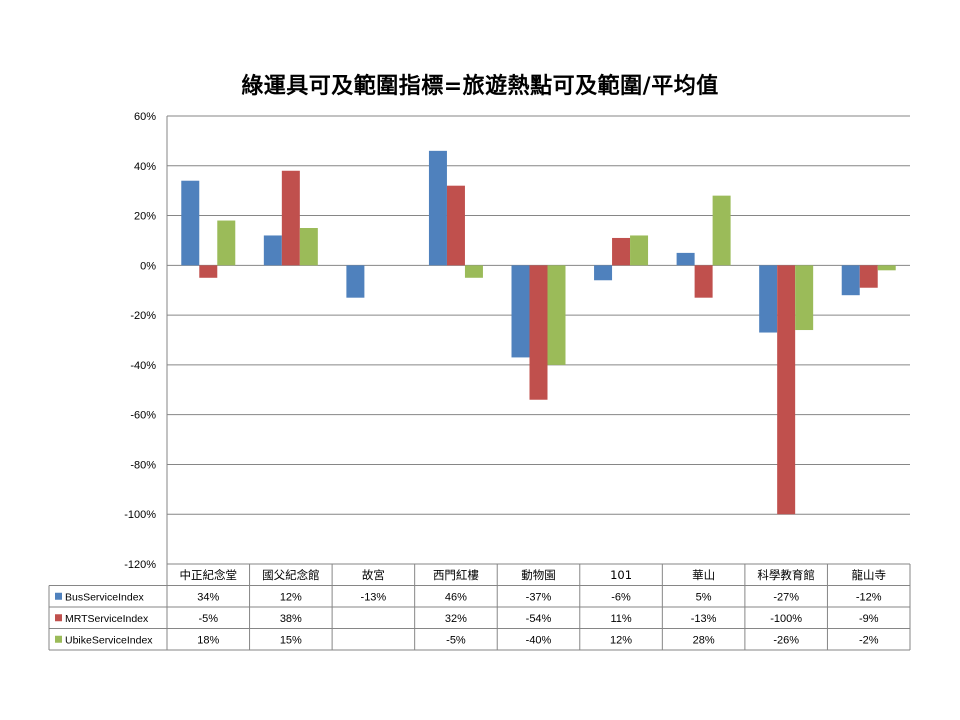  Describe the element at coordinates (291, 619) in the screenshot. I see `data-label: 38%` at that location.